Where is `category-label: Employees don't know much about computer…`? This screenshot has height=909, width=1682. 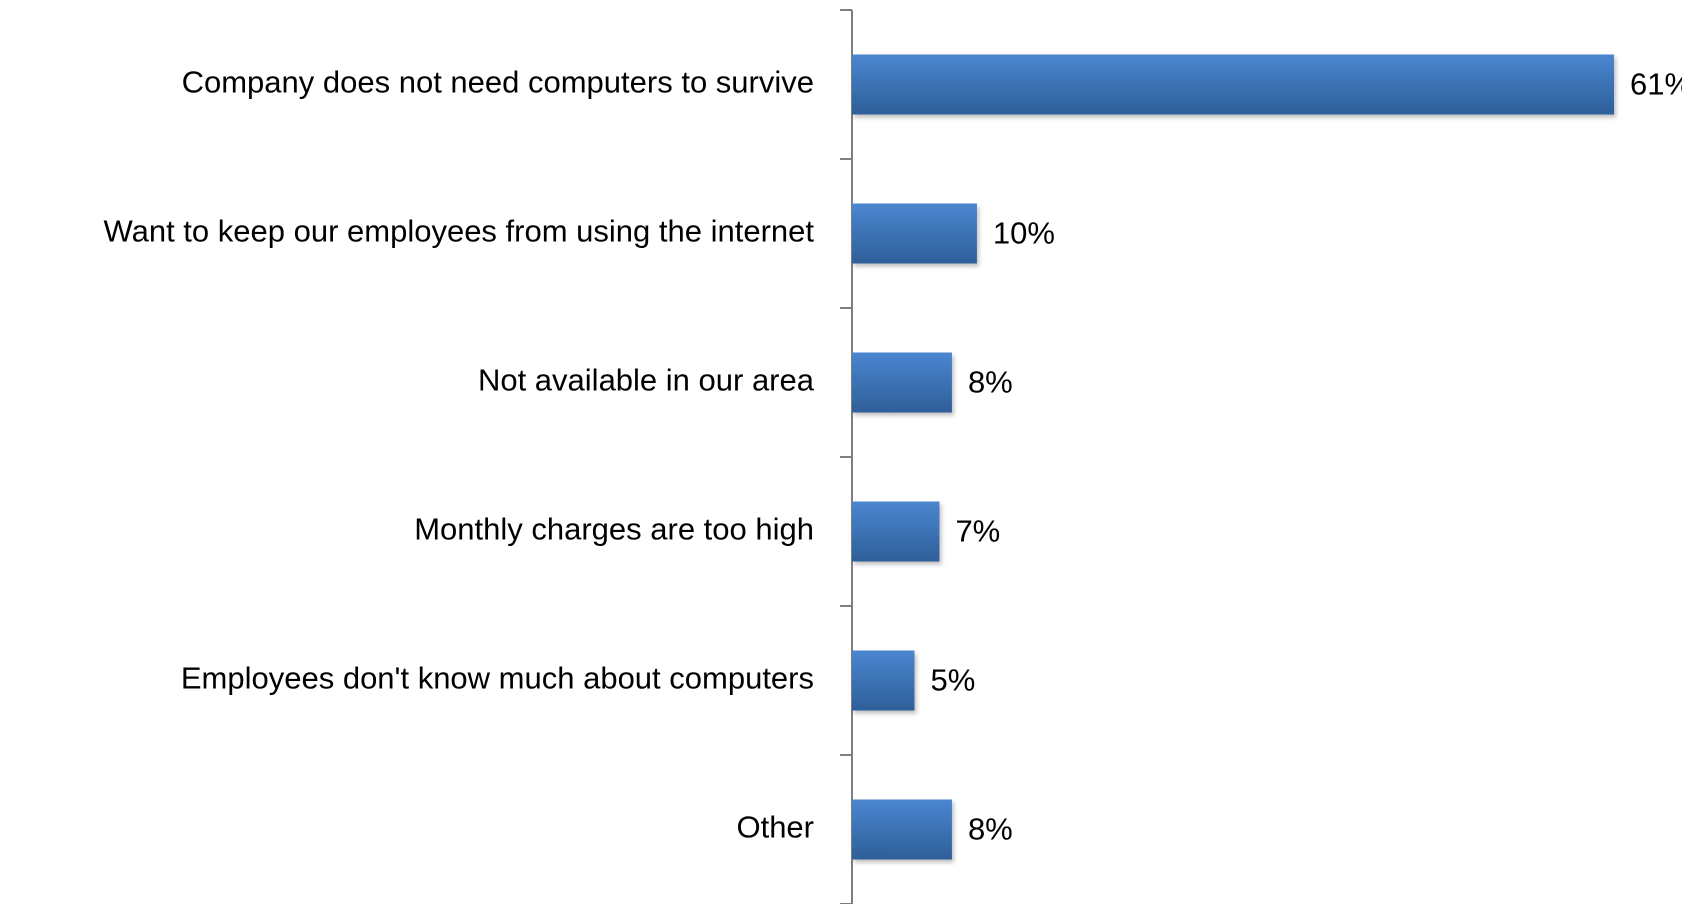
category-label: Employees don't know much about computer… is located at coordinates (497, 678).